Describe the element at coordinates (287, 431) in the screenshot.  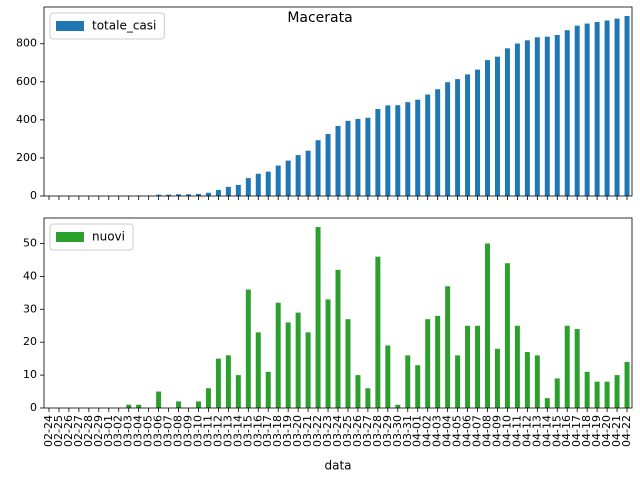
I see `x-tick-label: 03-19` at that location.